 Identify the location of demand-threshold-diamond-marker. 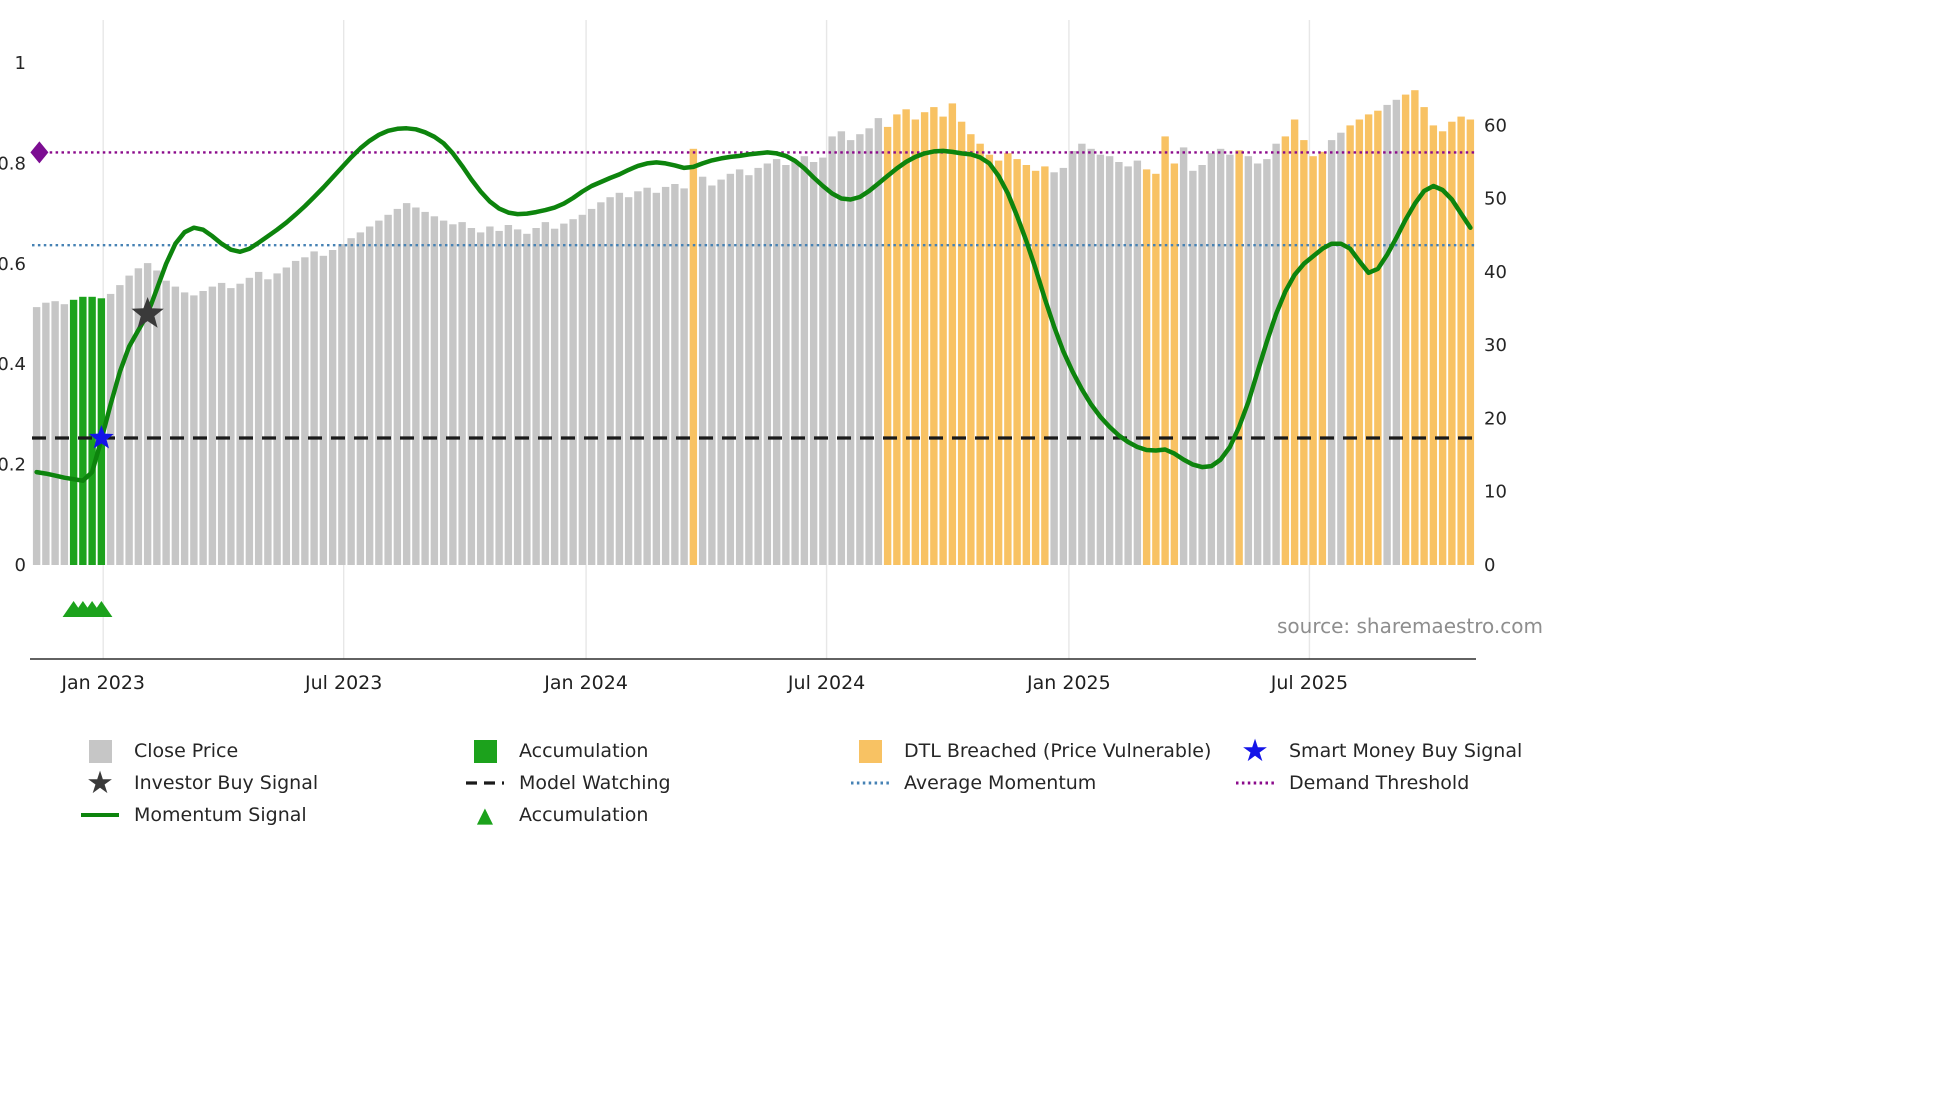
(39, 152).